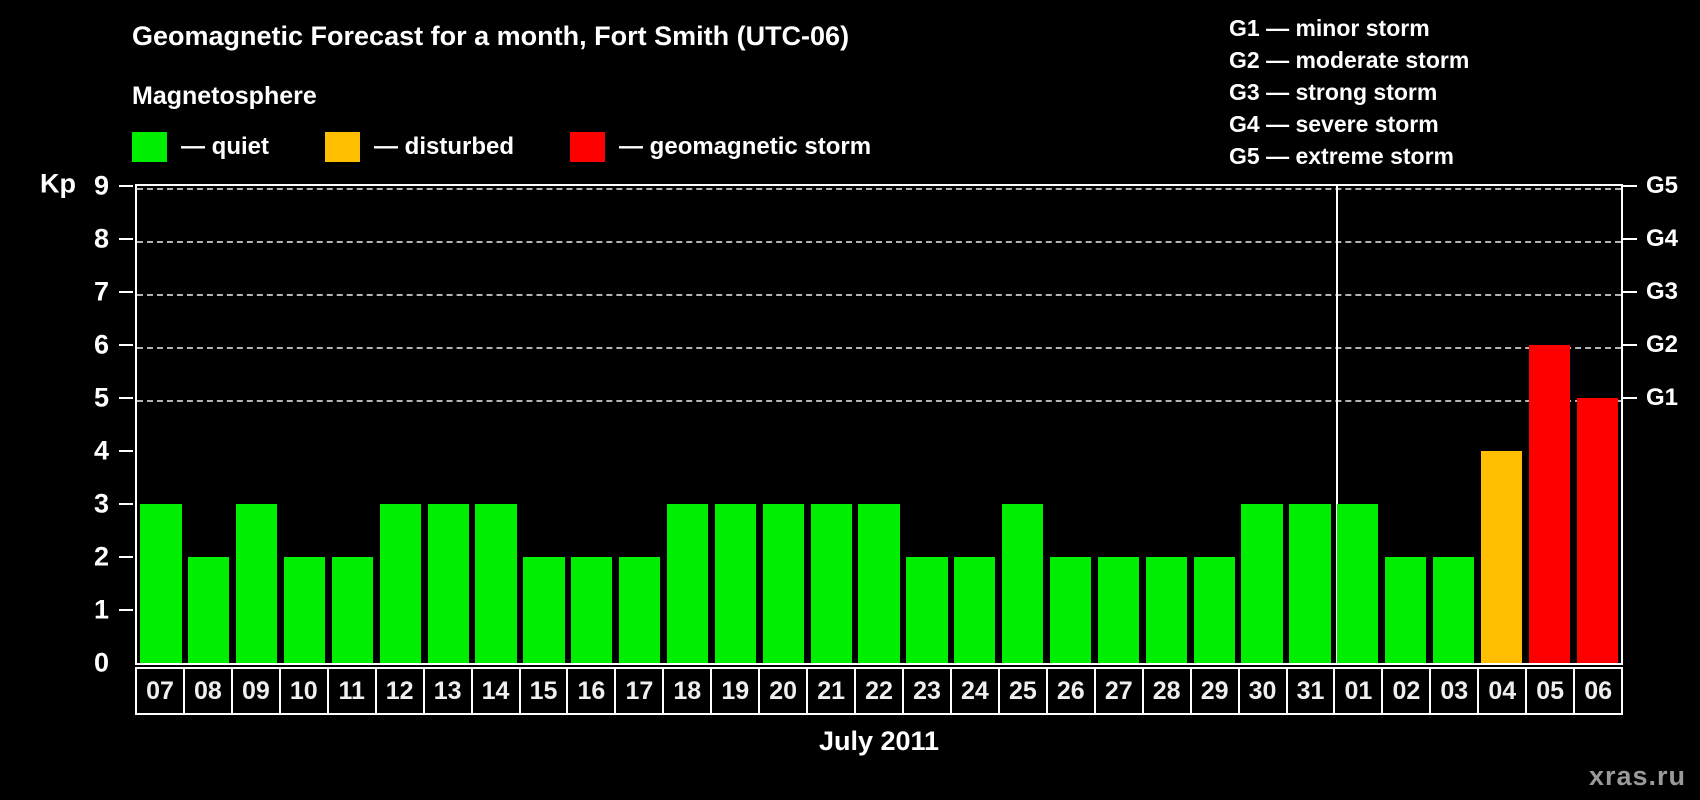 The height and width of the screenshot is (800, 1700). Describe the element at coordinates (1598, 690) in the screenshot. I see `day-label-06: 06` at that location.